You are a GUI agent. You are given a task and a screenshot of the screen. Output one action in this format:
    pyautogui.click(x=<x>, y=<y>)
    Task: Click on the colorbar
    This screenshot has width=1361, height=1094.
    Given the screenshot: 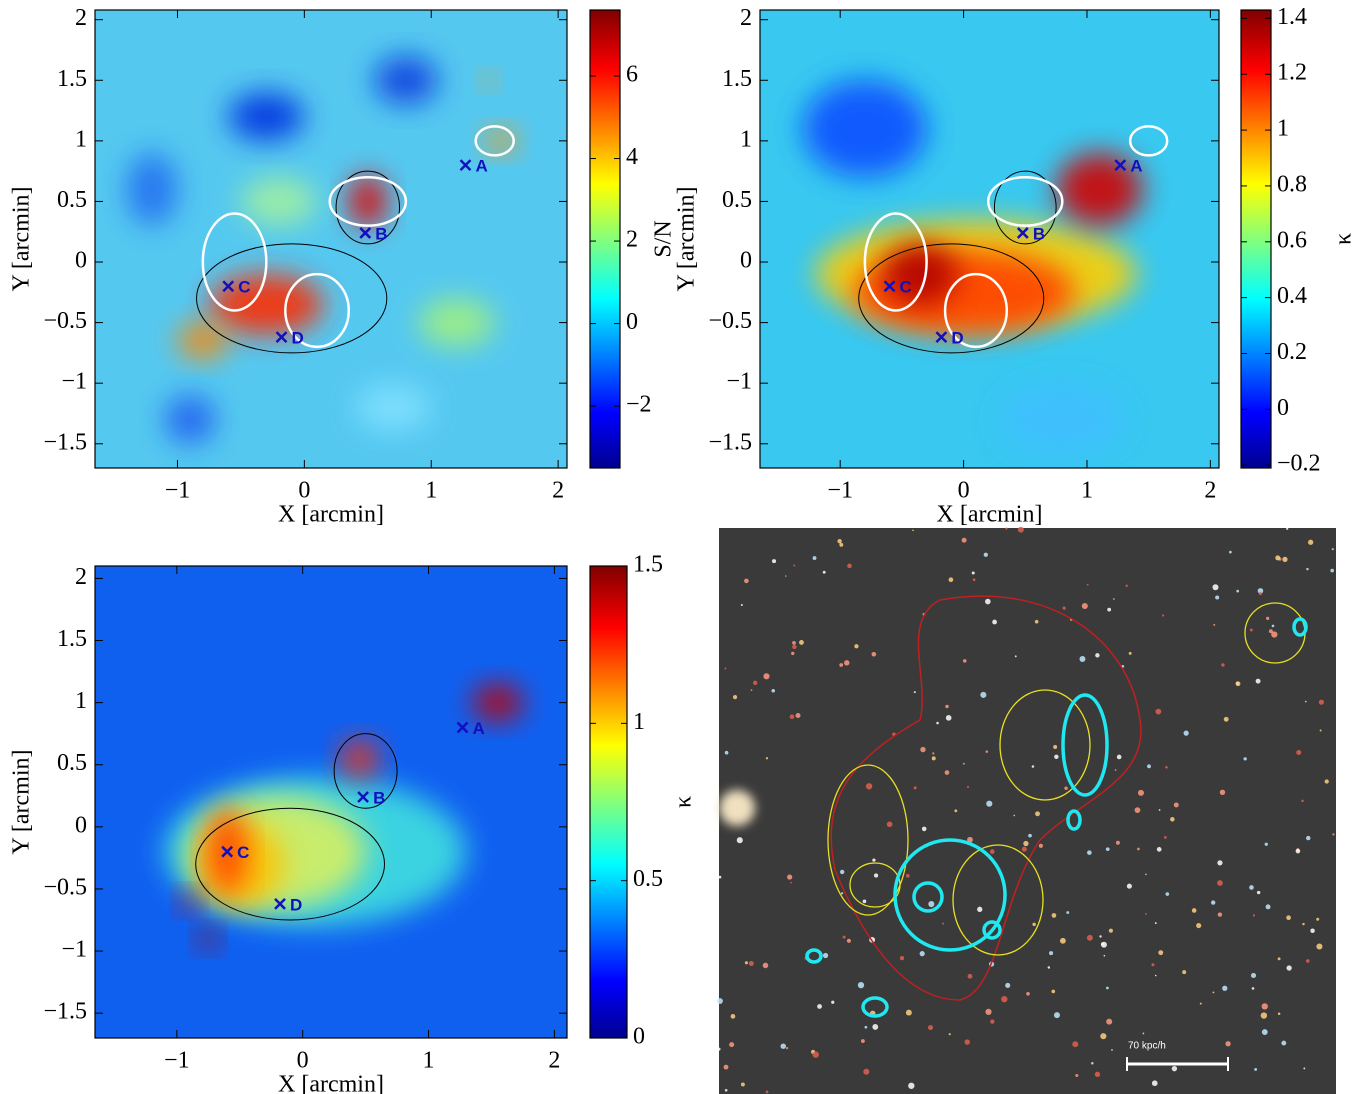 What is the action you would take?
    pyautogui.click(x=608, y=802)
    